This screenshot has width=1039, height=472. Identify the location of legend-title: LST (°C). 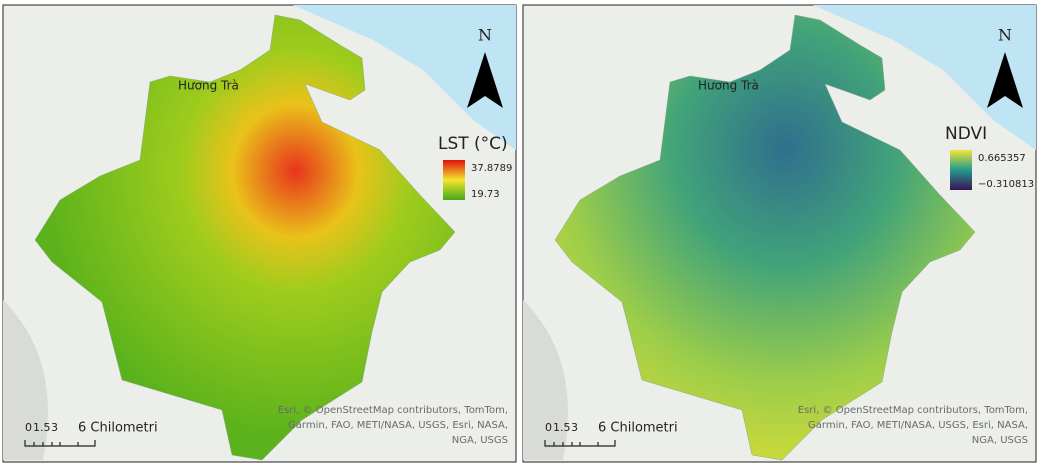
(473, 144).